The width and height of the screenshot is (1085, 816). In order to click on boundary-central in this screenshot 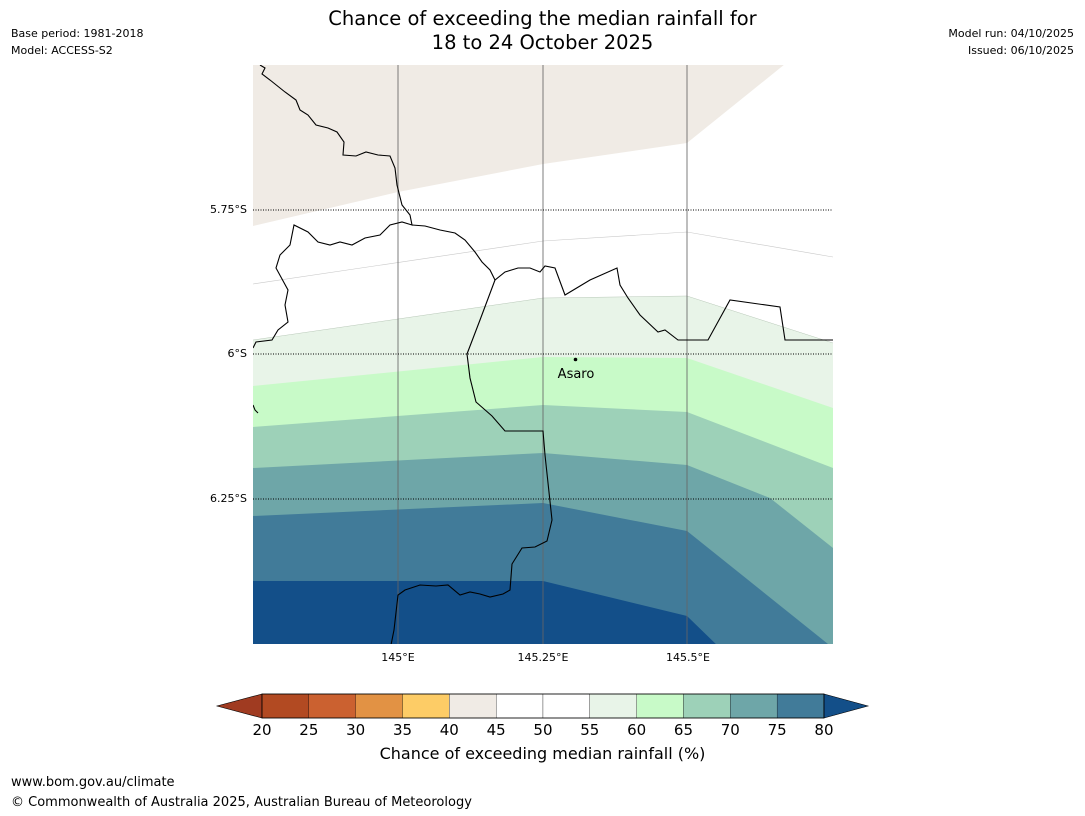, I will do `click(622, 282)`.